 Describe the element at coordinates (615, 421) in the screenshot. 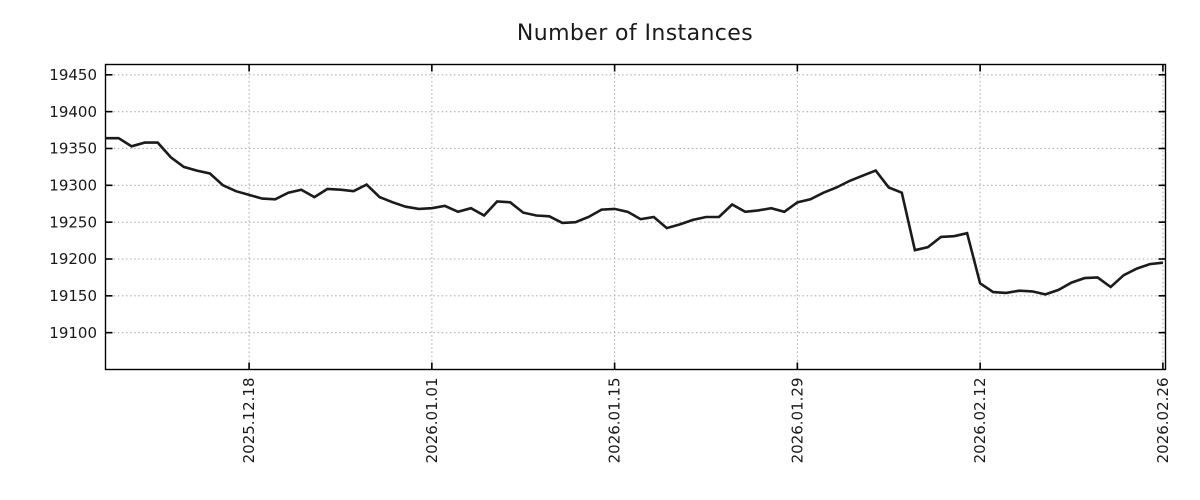

I see `x-tick-label: 2026.01.15` at that location.